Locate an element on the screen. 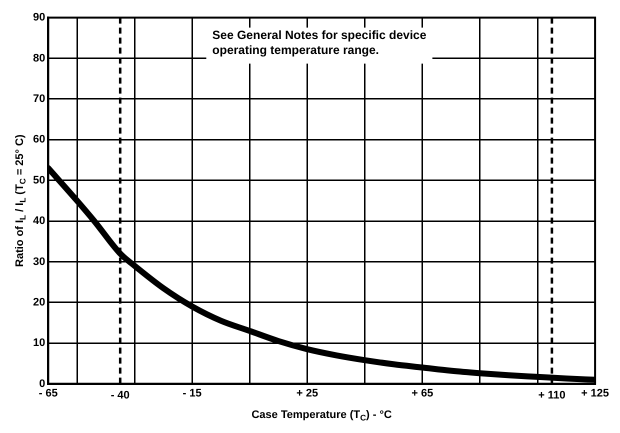 The image size is (620, 433). x-tick-label: + 125 is located at coordinates (595, 393).